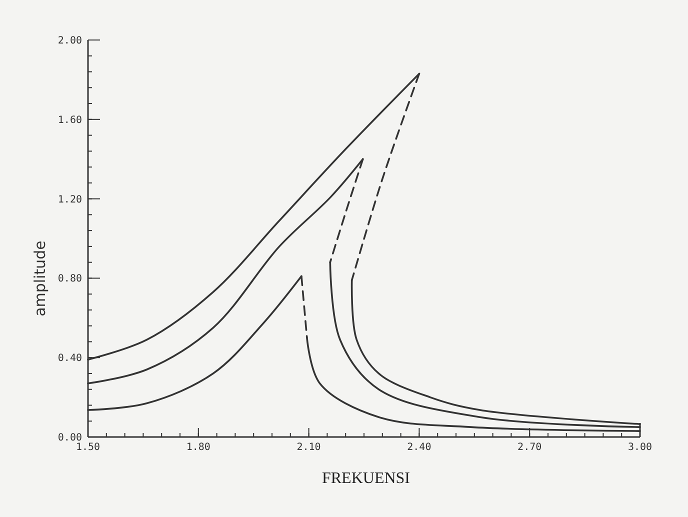 This screenshot has height=517, width=688. I want to click on x-tick-label: 1.80, so click(198, 447).